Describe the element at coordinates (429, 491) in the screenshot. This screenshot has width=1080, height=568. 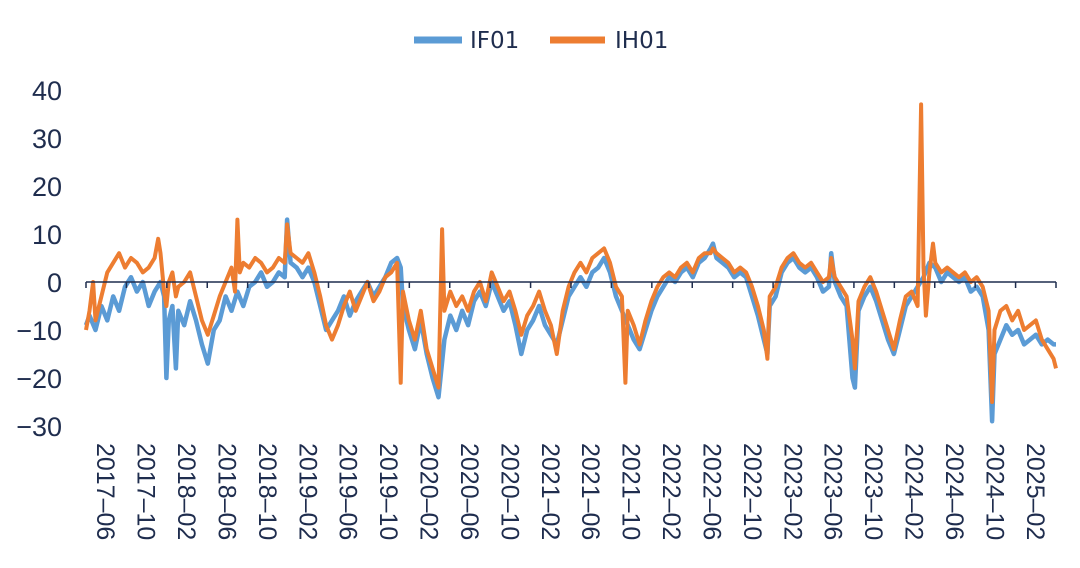
I see `x-tick-label: 2020–02` at that location.